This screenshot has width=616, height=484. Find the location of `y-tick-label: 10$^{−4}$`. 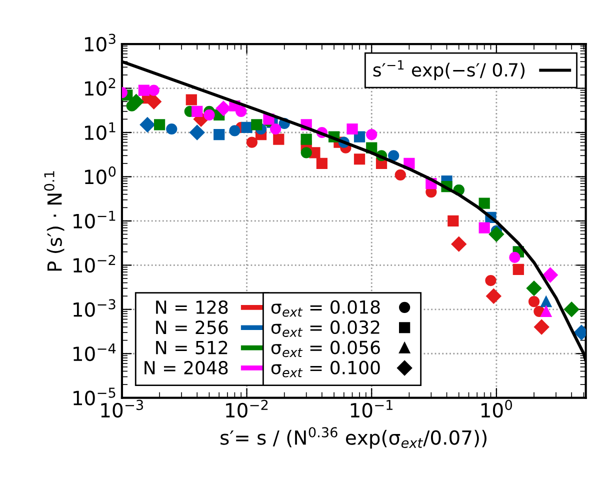

y-tick-label: 10$^{−4}$ is located at coordinates (95, 353).